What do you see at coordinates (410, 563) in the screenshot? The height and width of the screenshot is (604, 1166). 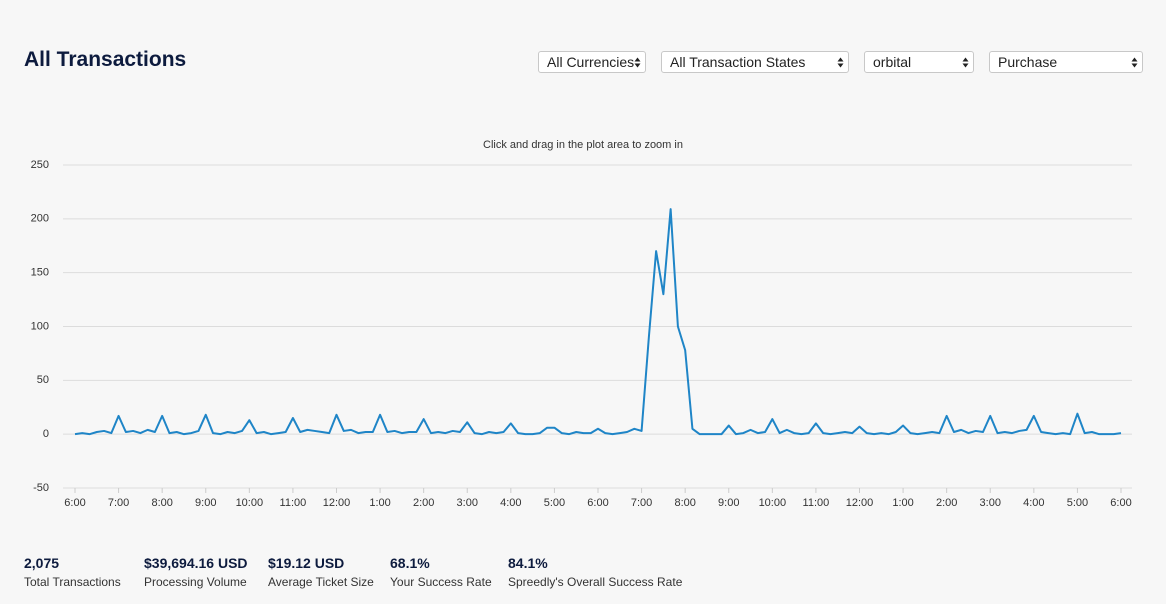 I see `stat-value: 68.1%` at bounding box center [410, 563].